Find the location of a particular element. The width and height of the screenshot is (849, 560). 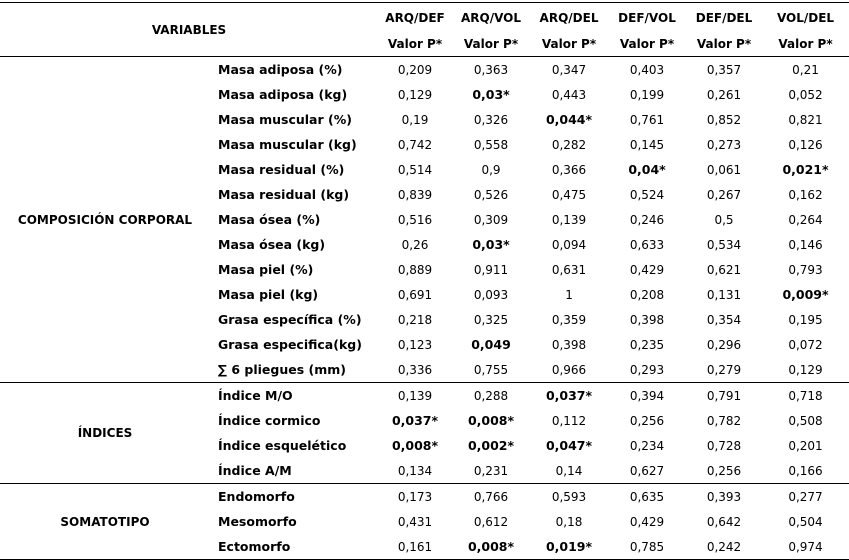

p-value: 0,009* is located at coordinates (805, 294).